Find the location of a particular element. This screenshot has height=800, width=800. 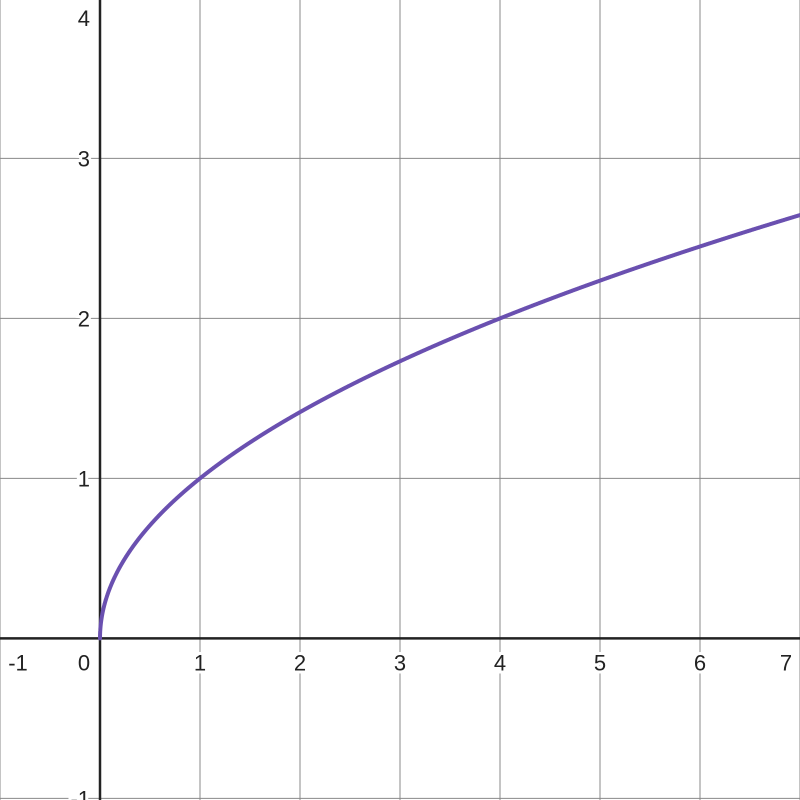

x-tick-label: 3 is located at coordinates (400, 662).